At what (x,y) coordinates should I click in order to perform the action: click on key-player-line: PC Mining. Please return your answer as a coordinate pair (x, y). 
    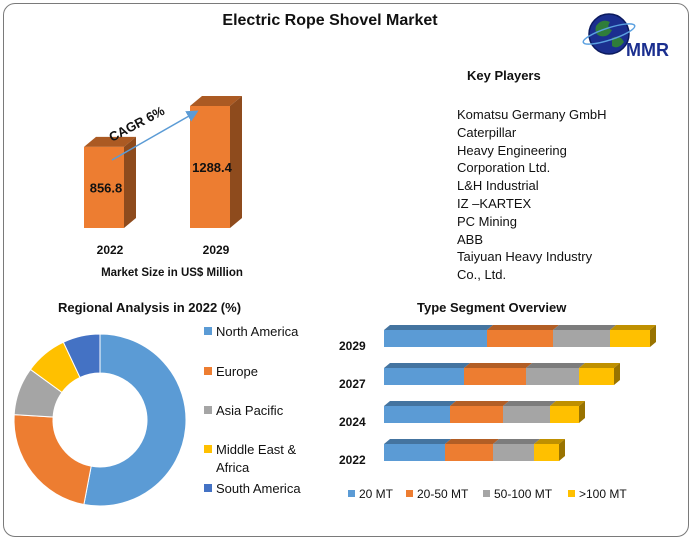
    Looking at the image, I should click on (487, 221).